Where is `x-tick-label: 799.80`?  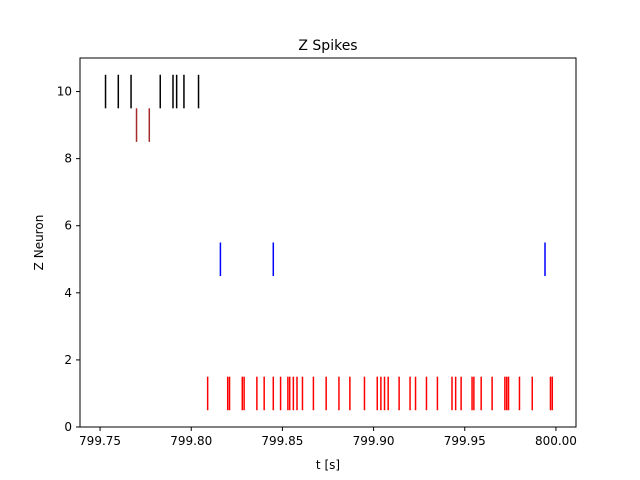 x-tick-label: 799.80 is located at coordinates (191, 441).